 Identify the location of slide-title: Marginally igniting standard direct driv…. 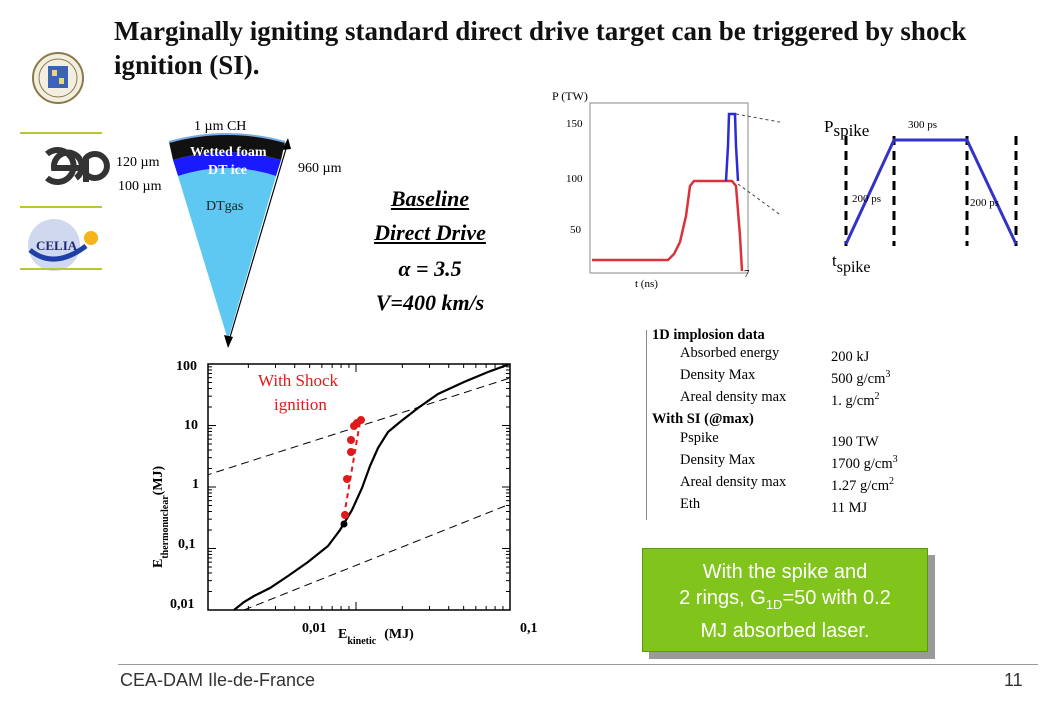
(540, 48).